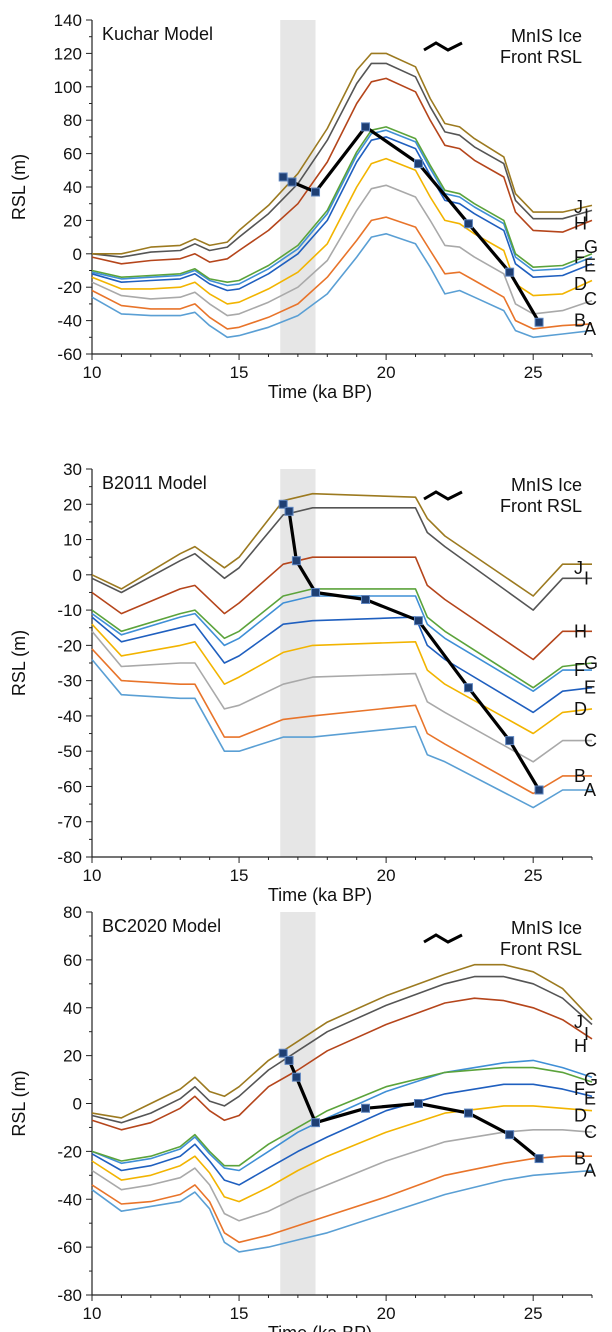 The height and width of the screenshot is (1332, 612). What do you see at coordinates (154, 483) in the screenshot?
I see `panel-title: B2011 Model` at bounding box center [154, 483].